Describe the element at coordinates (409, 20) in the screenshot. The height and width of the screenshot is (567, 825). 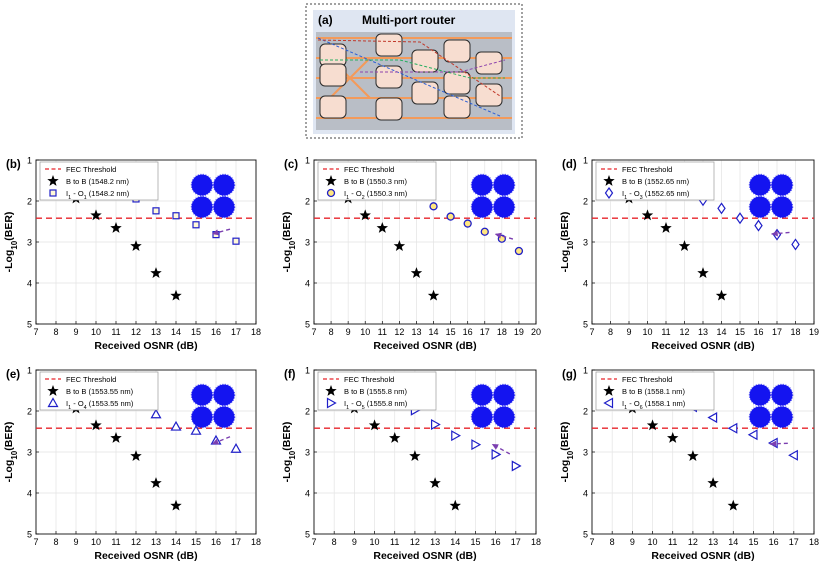
I see `router-title: Multi-port router` at that location.